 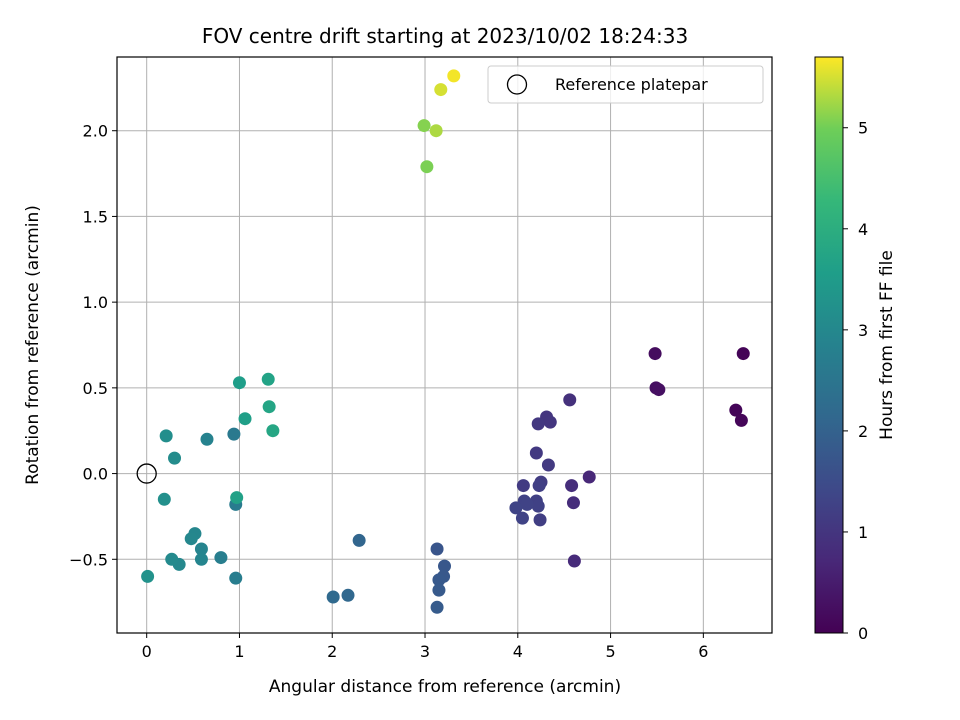 I want to click on colorbar-tick-label: 2, so click(x=863, y=431).